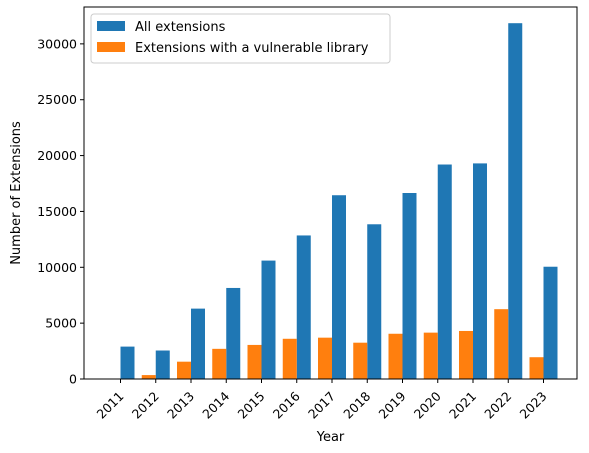  Describe the element at coordinates (233, 333) in the screenshot. I see `bar-all-extensions-2014` at that location.